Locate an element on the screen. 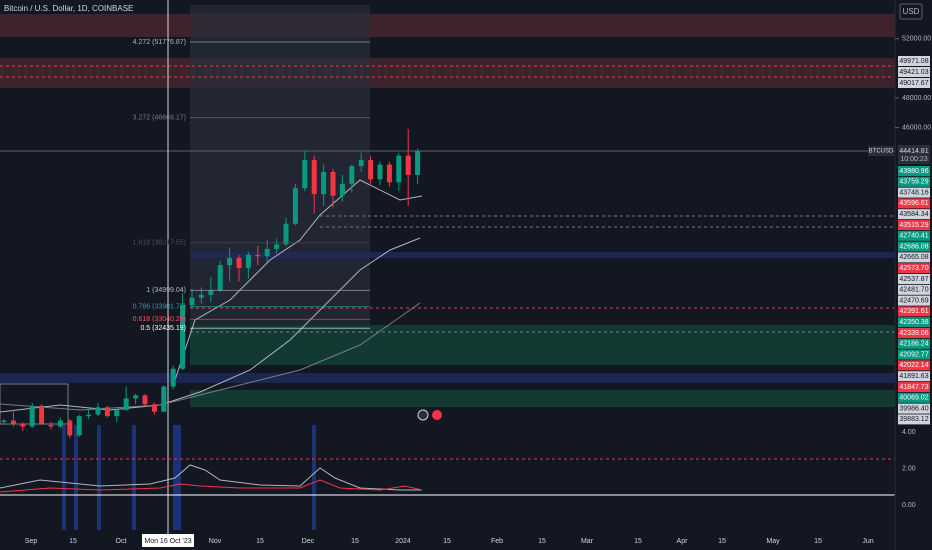 This screenshot has height=550, width=932. time-label: Oct is located at coordinates (121, 541).